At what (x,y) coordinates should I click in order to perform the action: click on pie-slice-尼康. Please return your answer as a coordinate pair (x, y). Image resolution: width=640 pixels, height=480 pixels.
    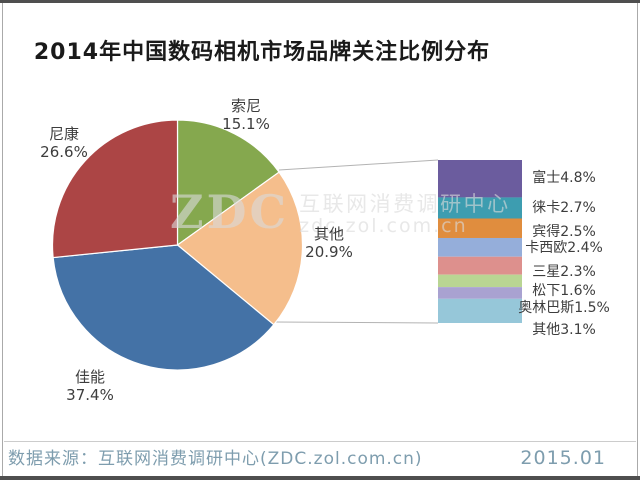
    Looking at the image, I should click on (115, 189).